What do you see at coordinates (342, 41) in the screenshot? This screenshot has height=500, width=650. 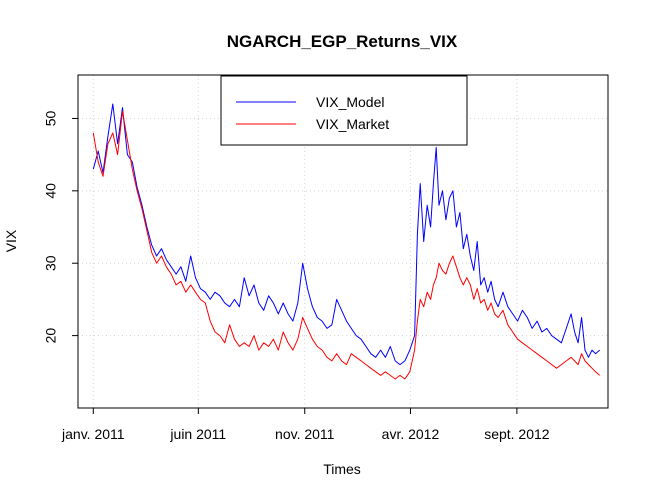 I see `chart-title: NGARCH_EGP_Returns_VIX` at bounding box center [342, 41].